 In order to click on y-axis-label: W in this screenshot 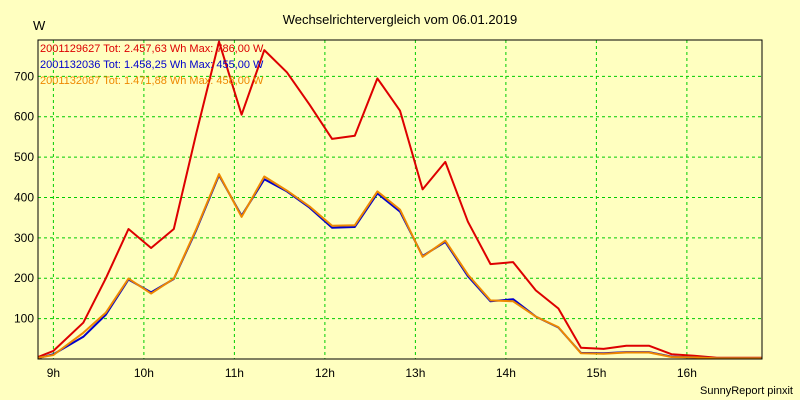, I will do `click(39, 25)`.